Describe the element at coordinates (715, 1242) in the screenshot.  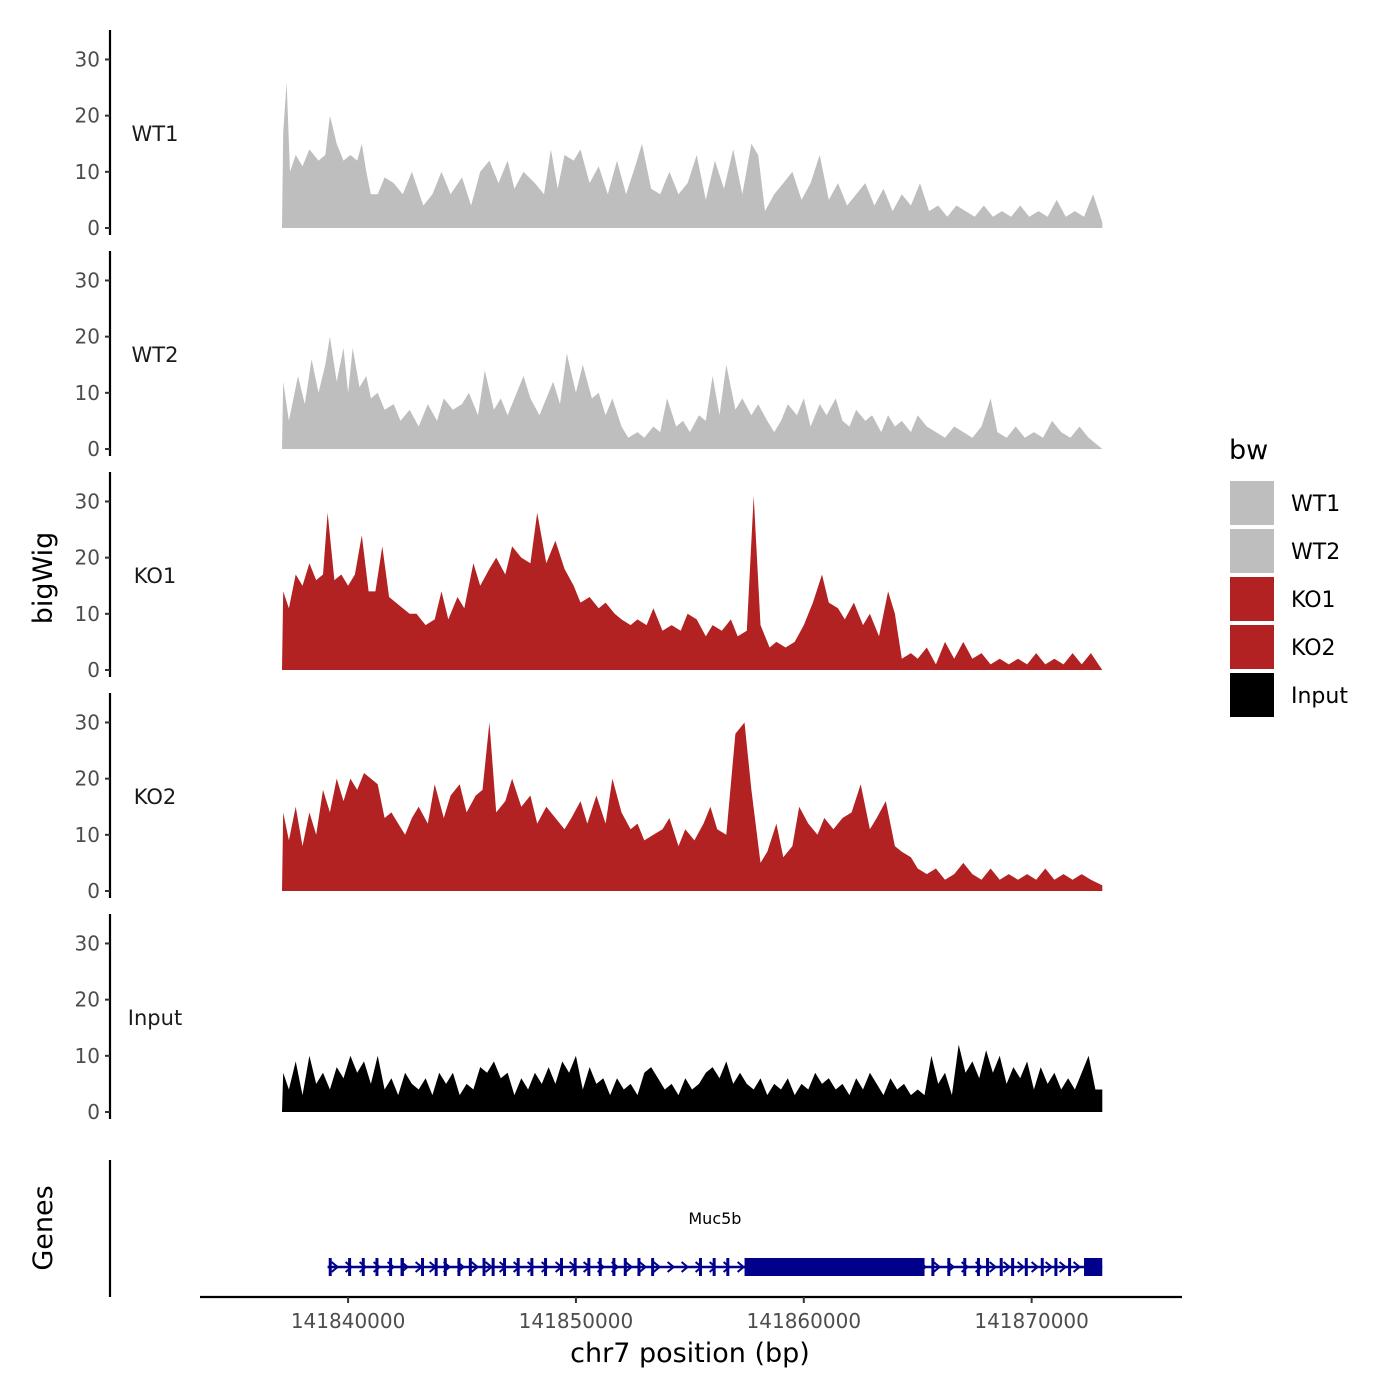
I see `gene-muc5b: Muc5b` at that location.